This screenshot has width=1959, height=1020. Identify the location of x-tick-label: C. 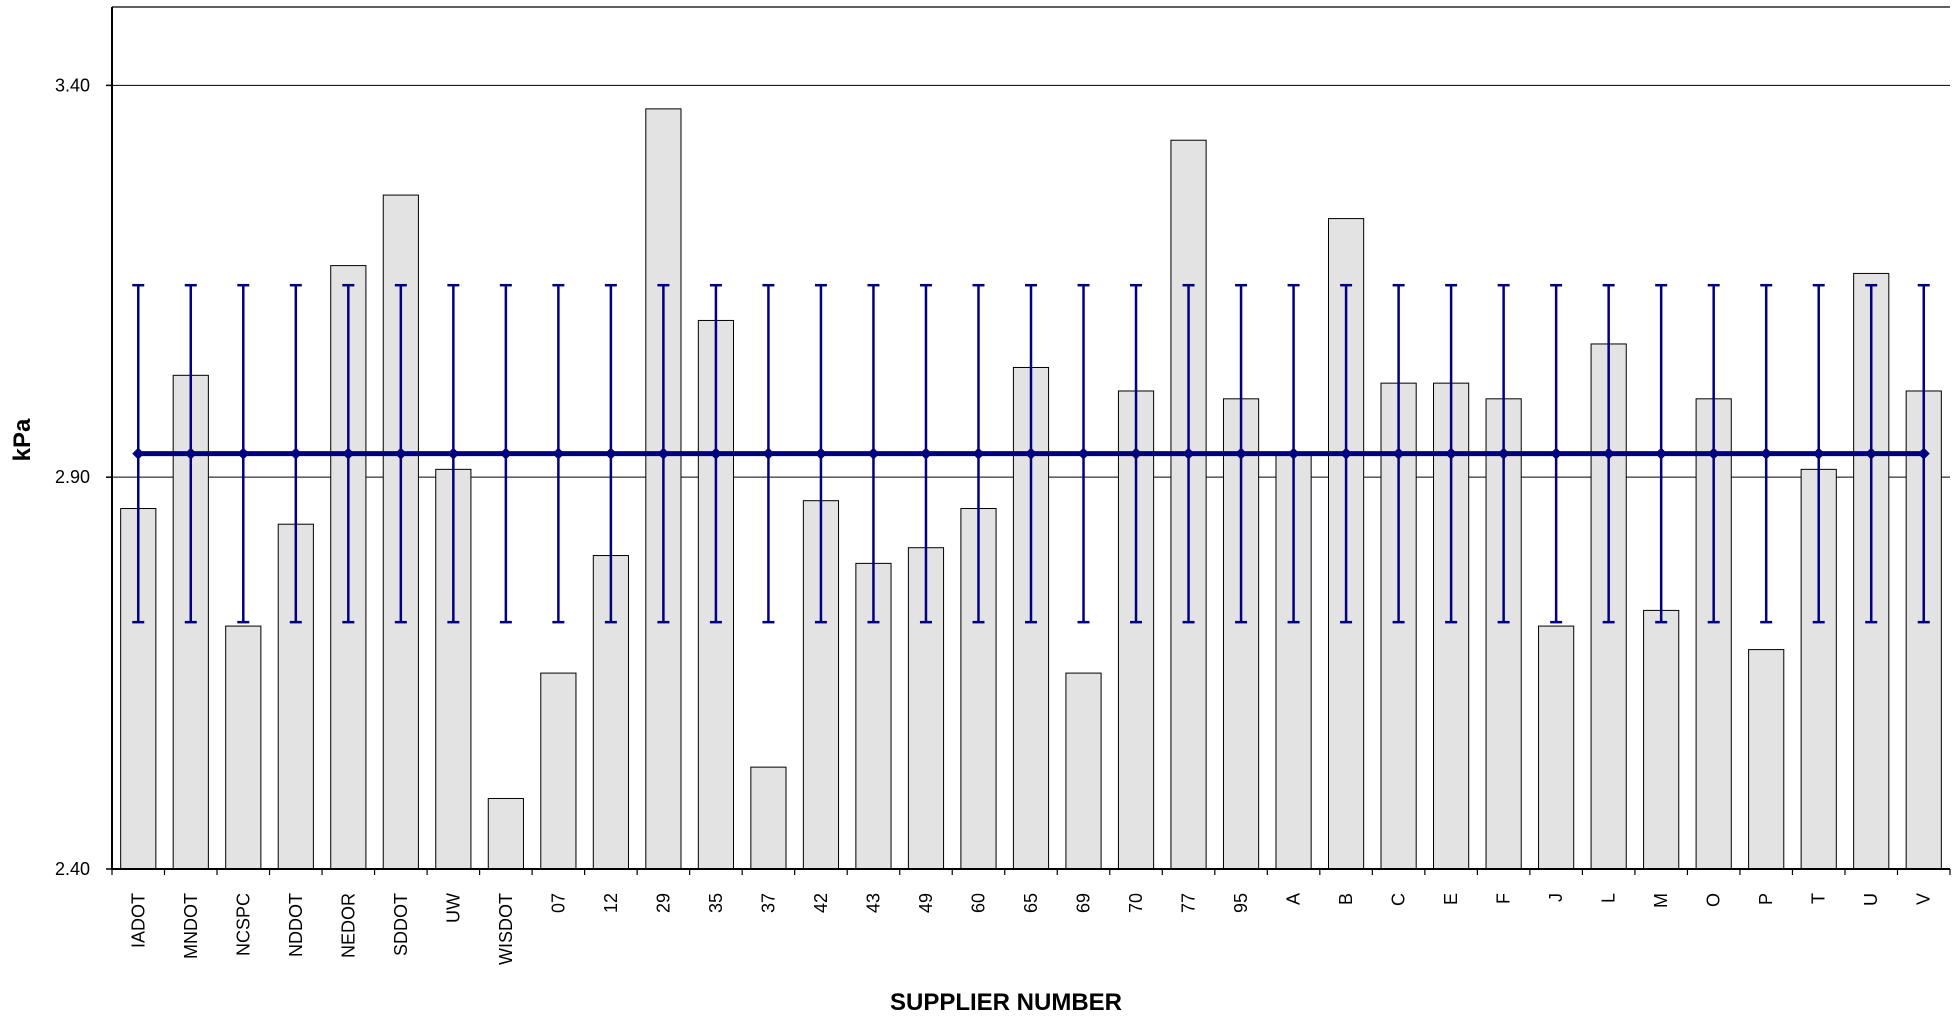
(1399, 899).